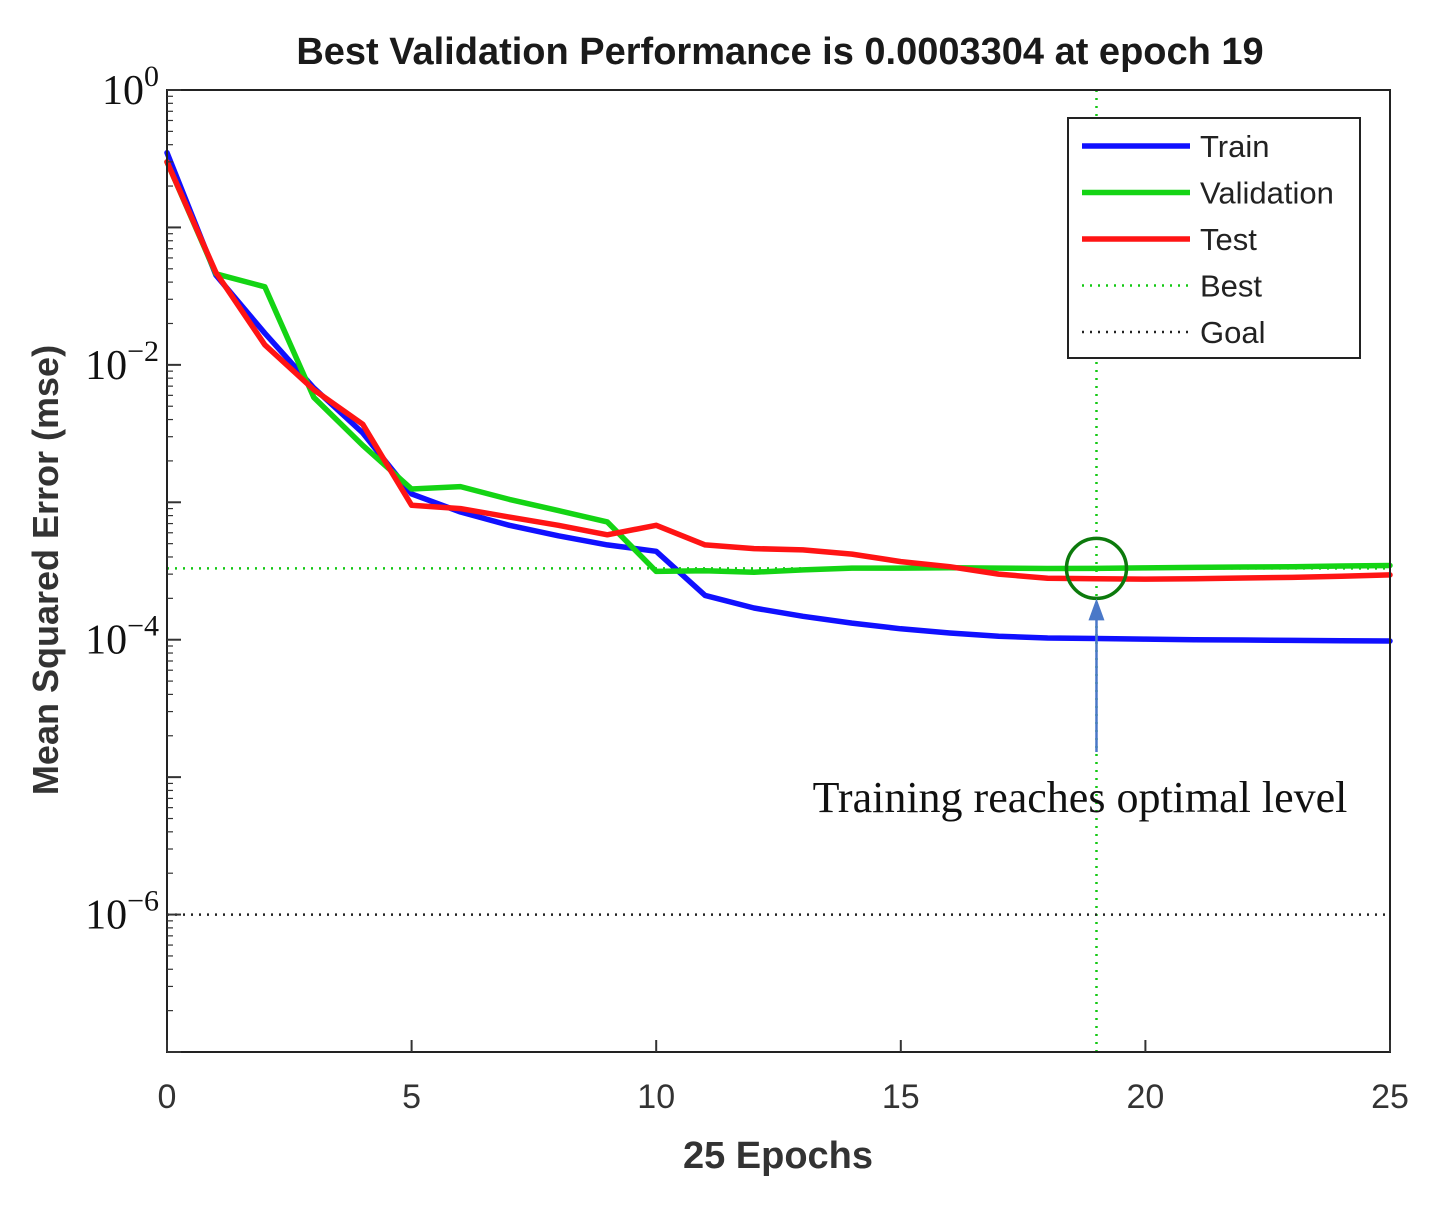  I want to click on legend-label-test: Test, so click(1228, 239).